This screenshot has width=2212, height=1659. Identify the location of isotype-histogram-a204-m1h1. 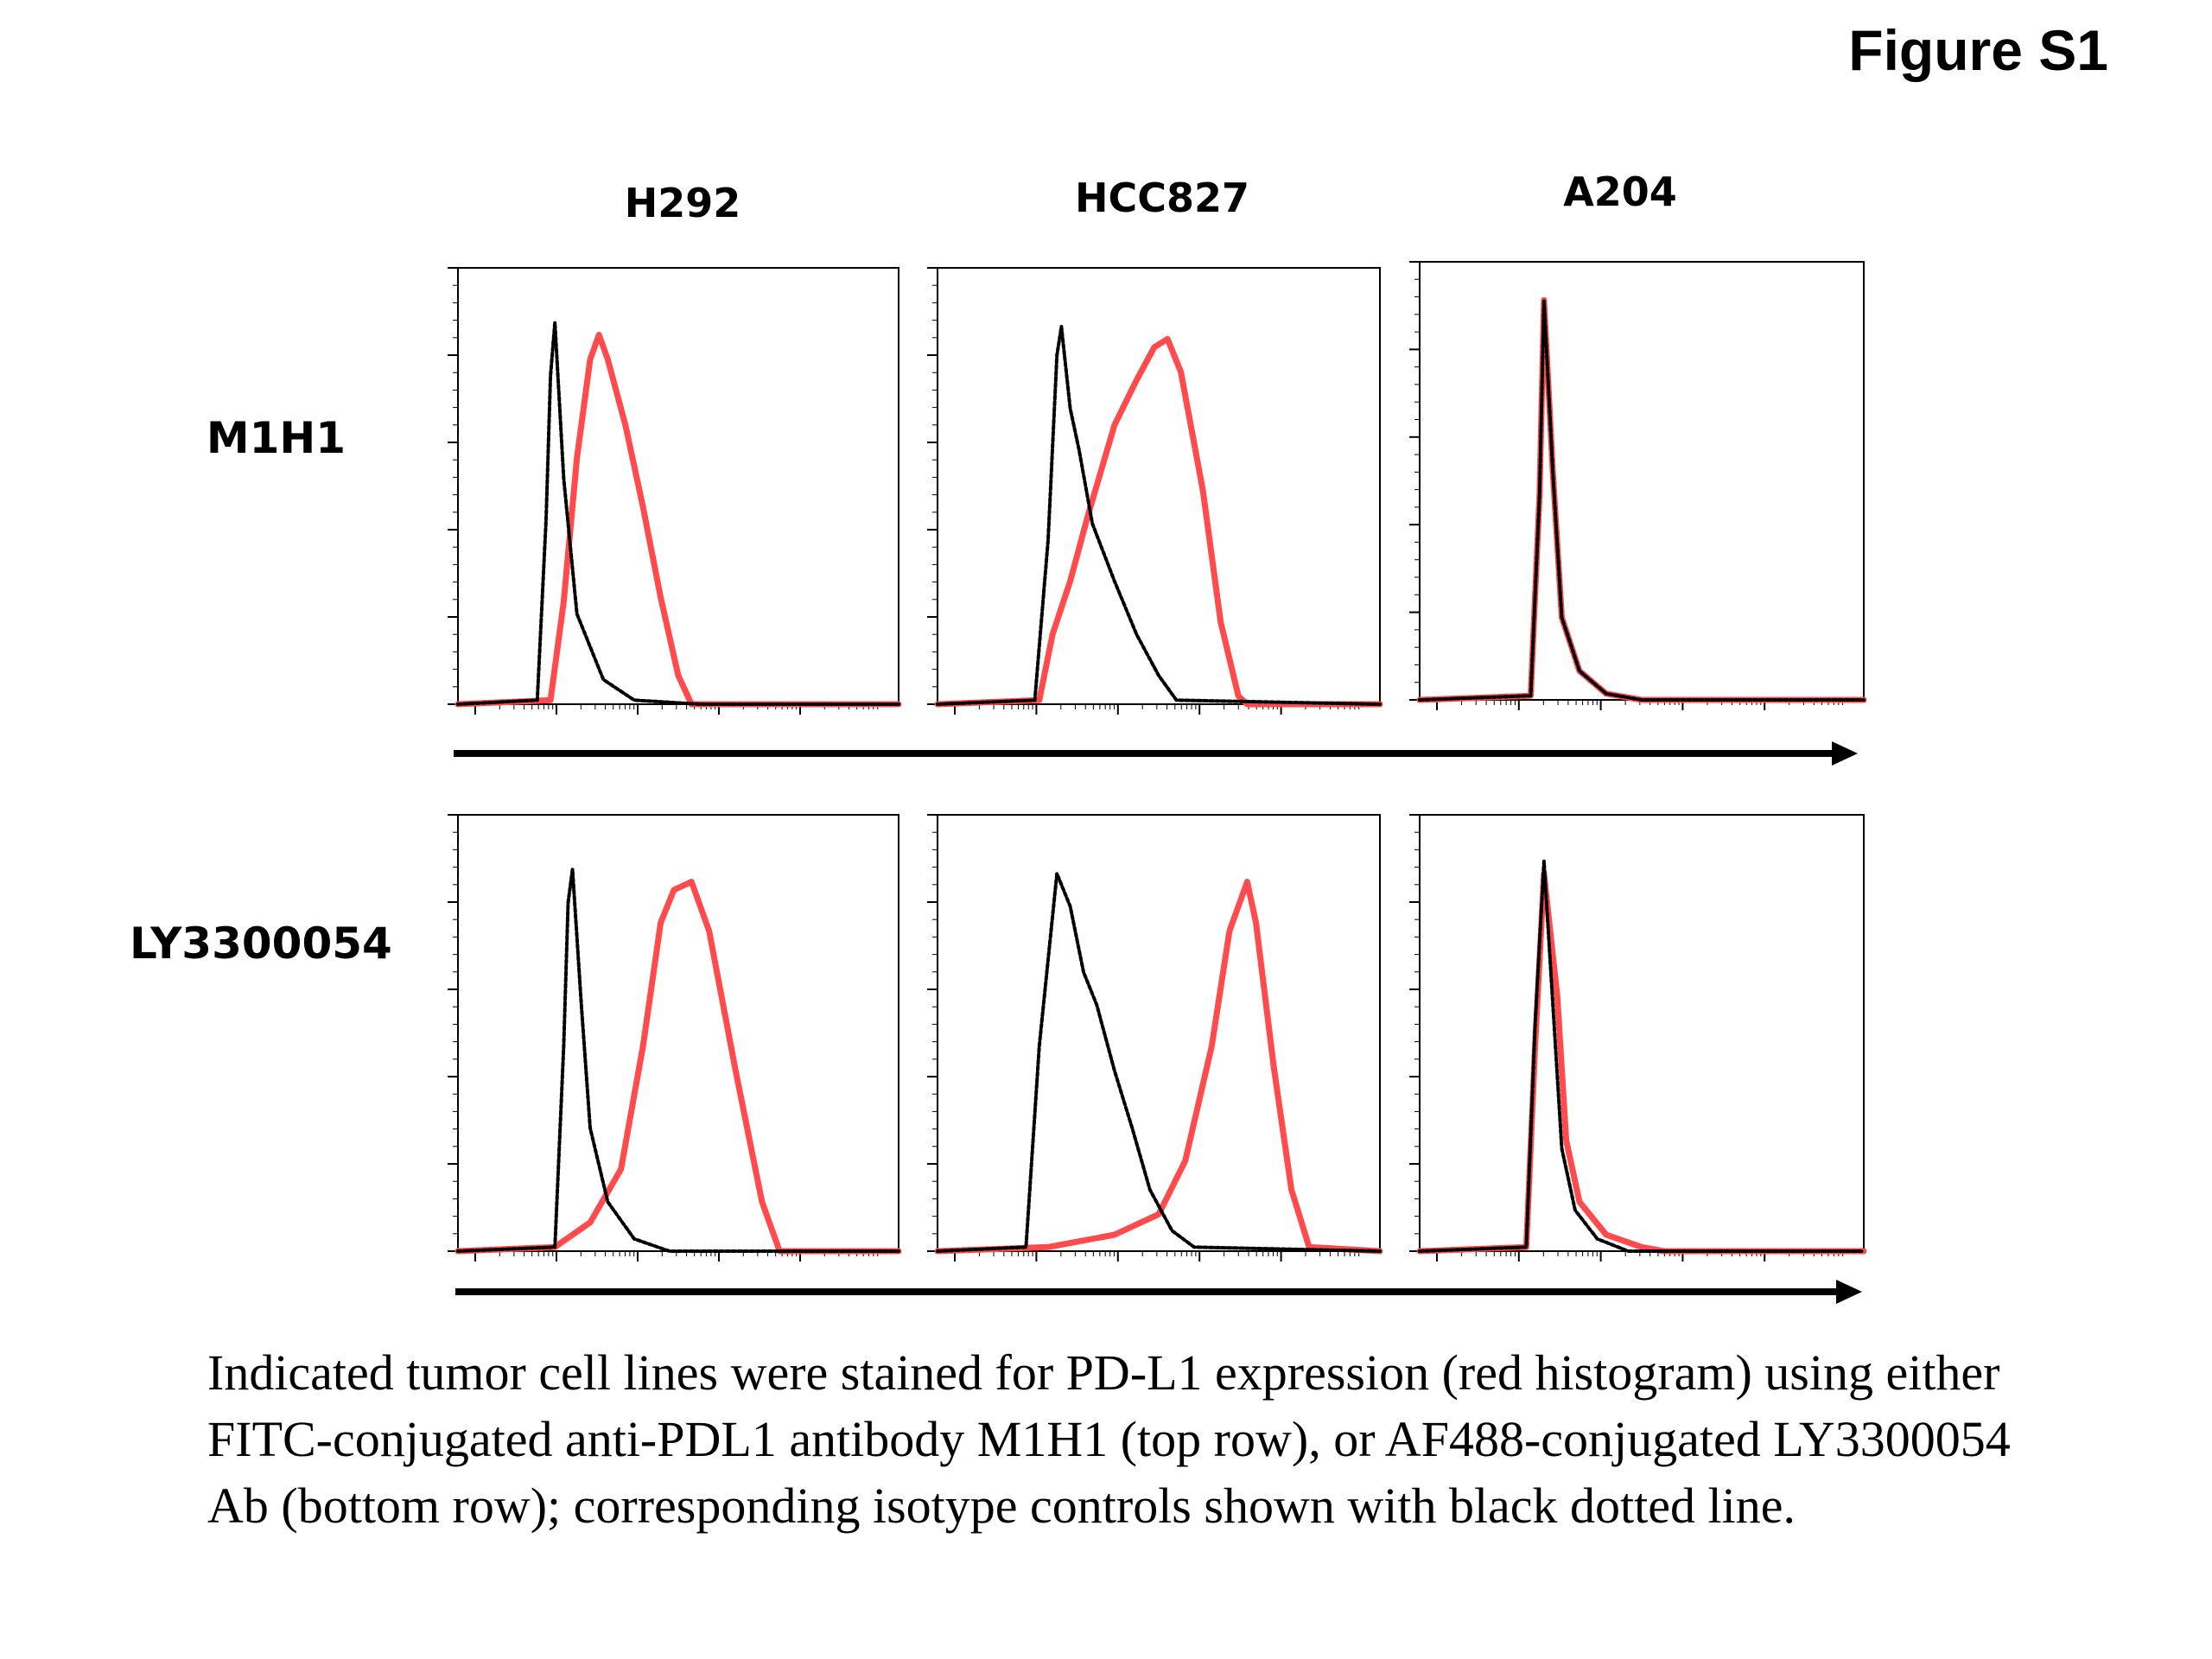
(1642, 500).